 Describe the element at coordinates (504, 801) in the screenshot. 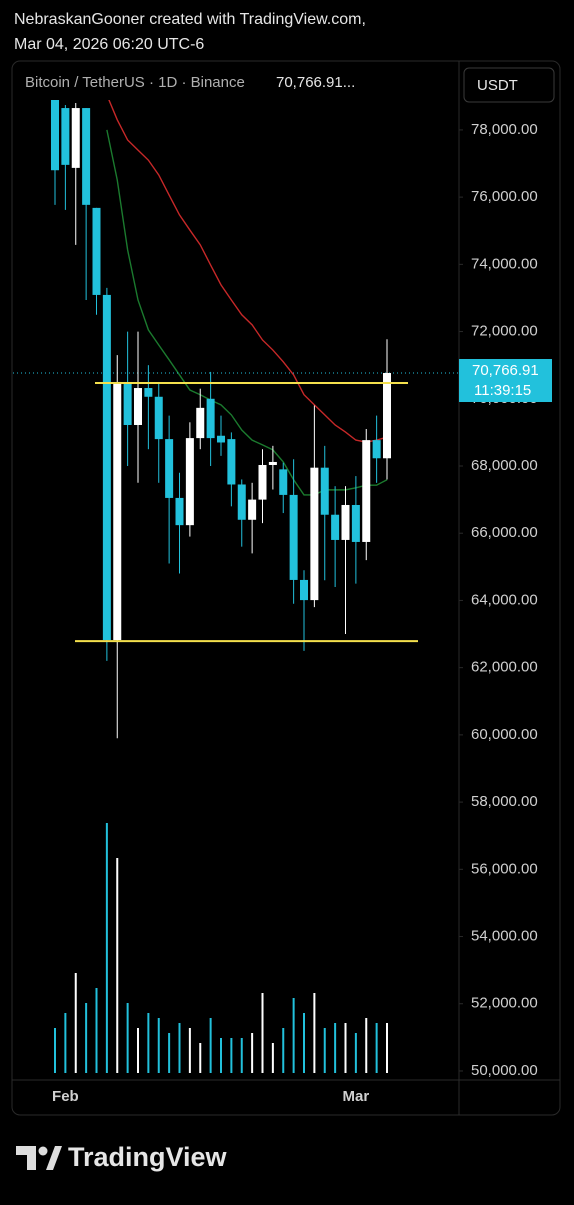

I see `y-tick-label: 58,000.00` at that location.